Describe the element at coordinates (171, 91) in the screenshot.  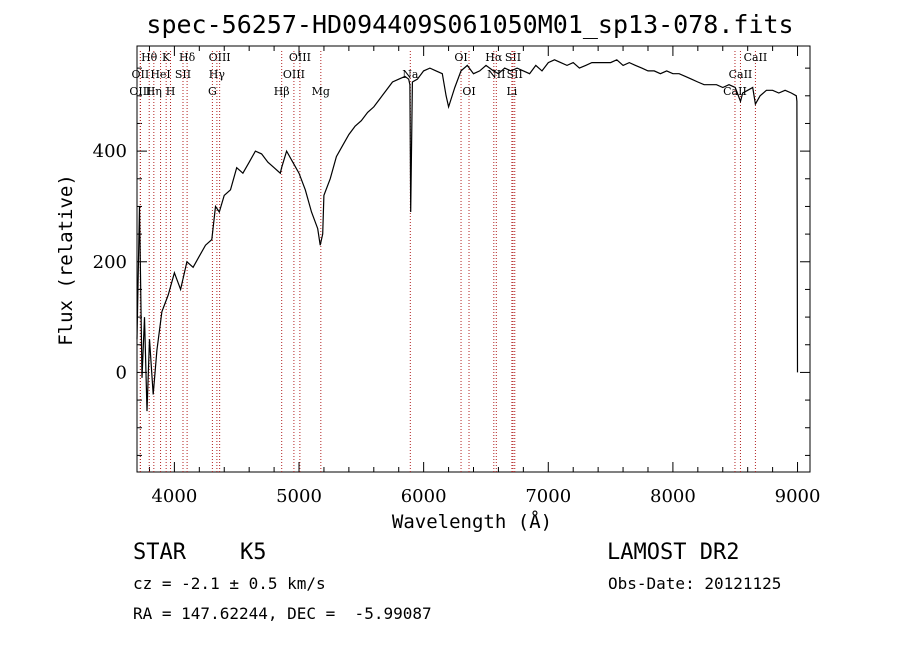
I see `spectral-line-label: H` at that location.